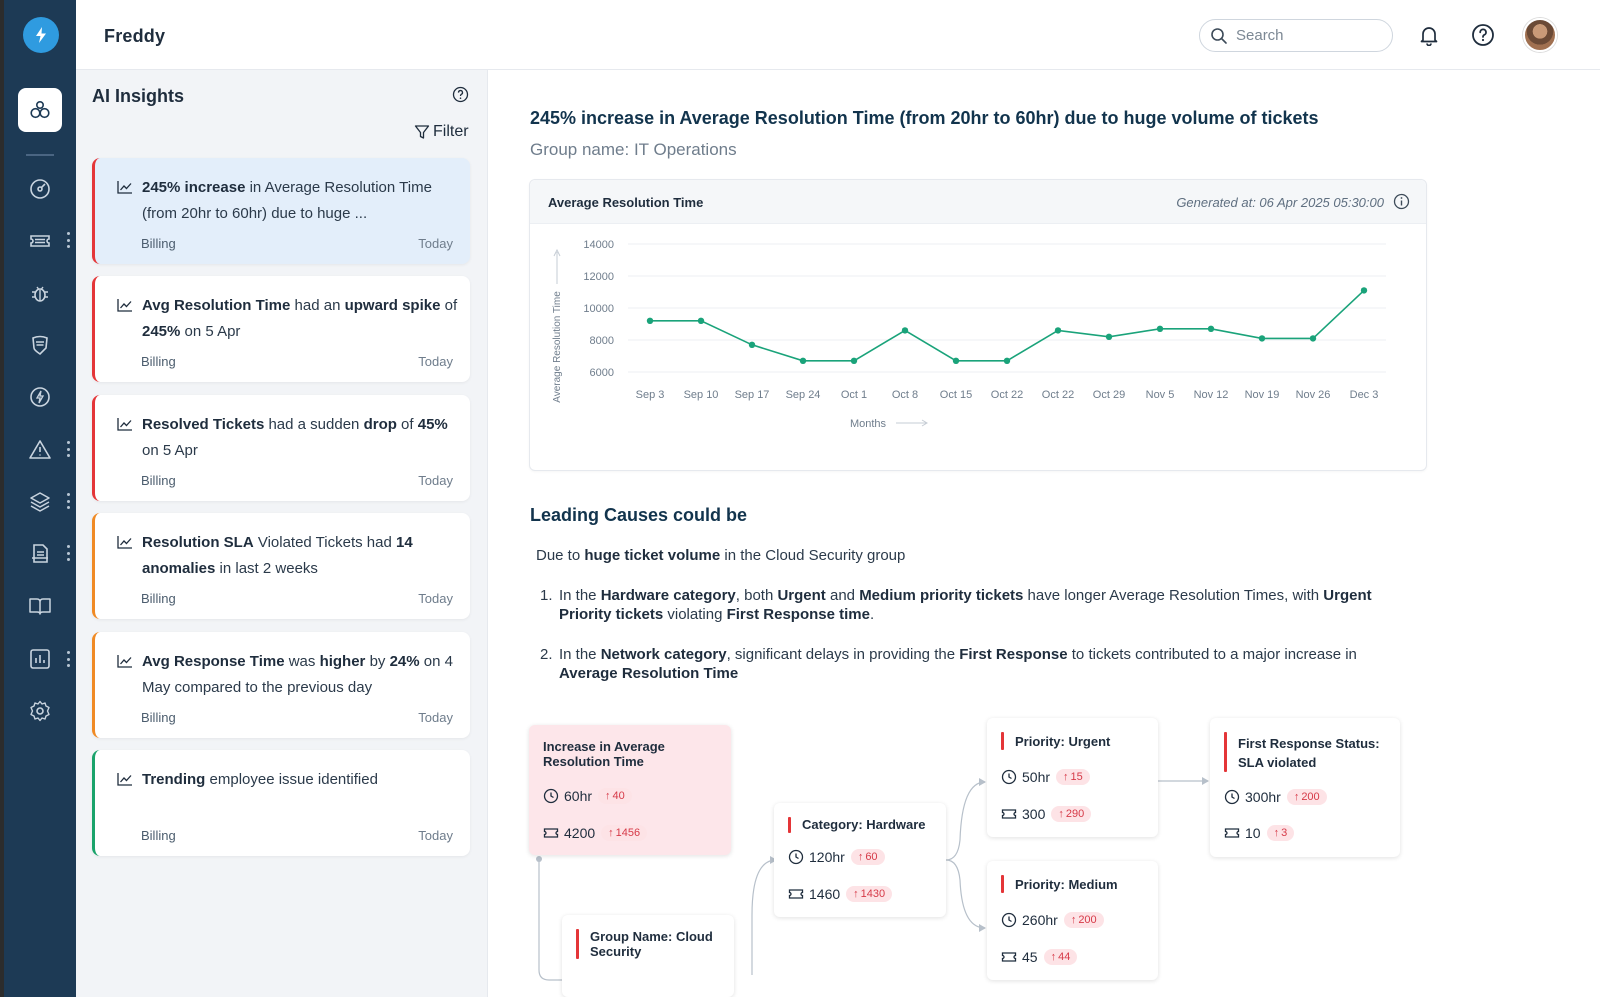 This screenshot has height=997, width=1600. Describe the element at coordinates (68, 553) in the screenshot. I see `solutions-more-dots` at that location.